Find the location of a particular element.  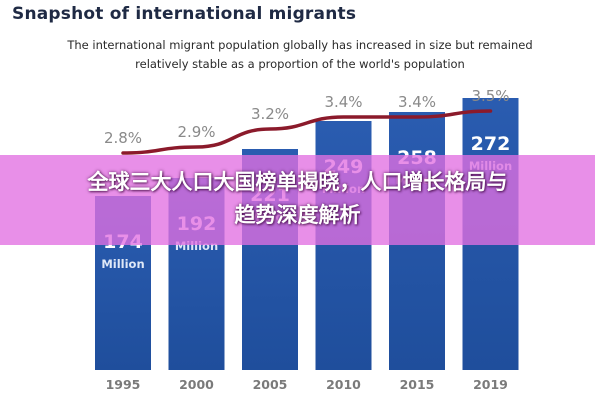

x-tick-label: 1995 is located at coordinates (123, 384).